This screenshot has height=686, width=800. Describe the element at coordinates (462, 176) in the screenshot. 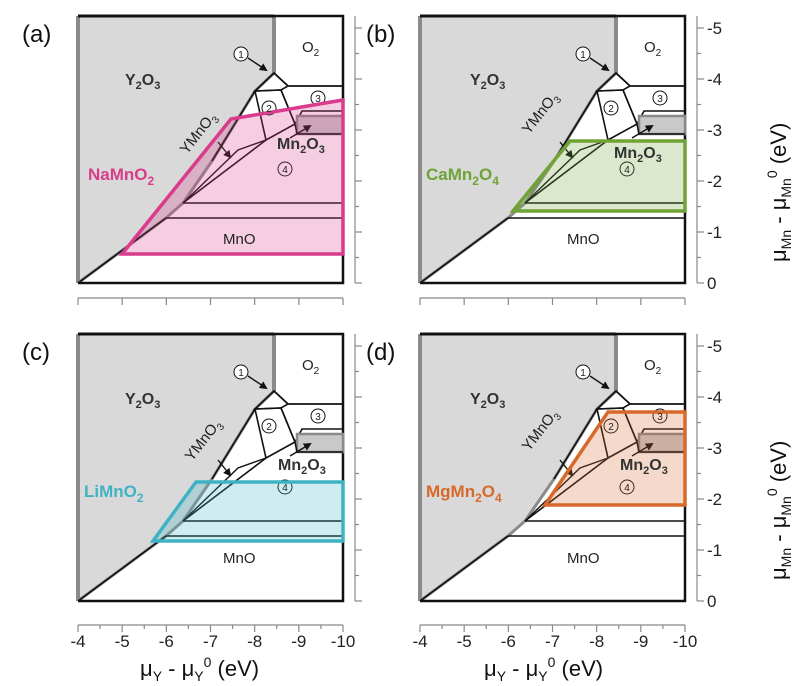

I see `compound-label-b: CaMn2O4` at that location.